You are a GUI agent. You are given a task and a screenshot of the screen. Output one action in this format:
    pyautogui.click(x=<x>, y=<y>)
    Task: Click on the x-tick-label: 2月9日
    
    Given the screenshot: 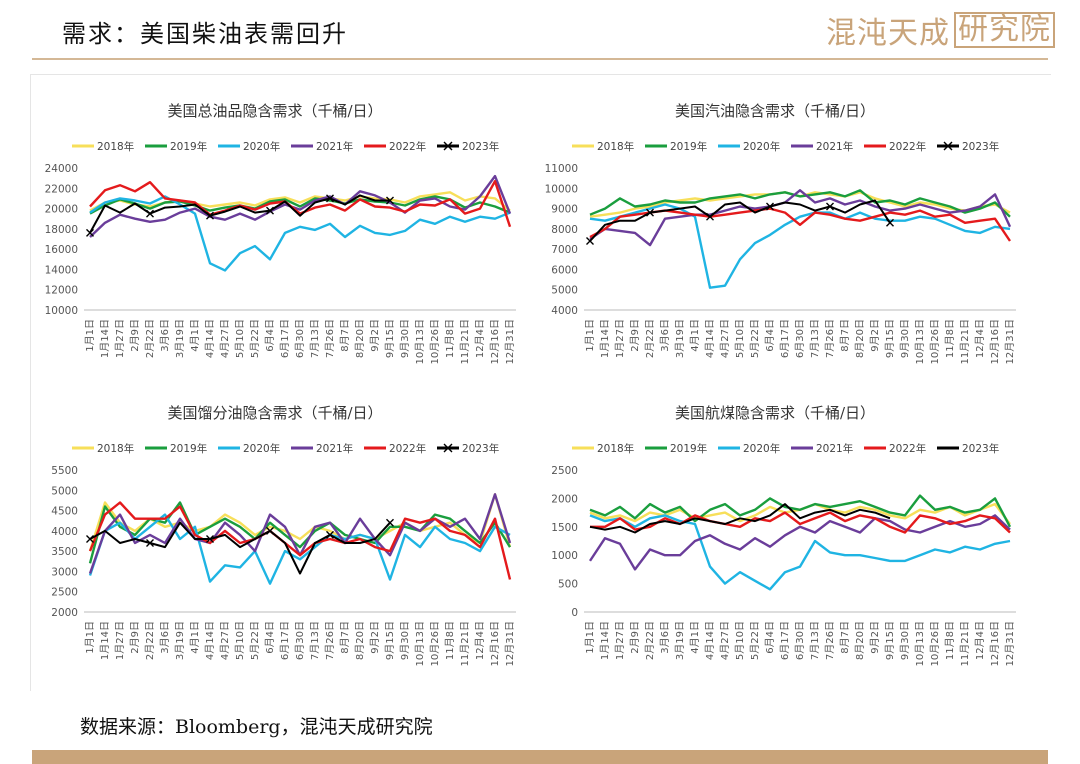 What is the action you would take?
    pyautogui.click(x=635, y=335)
    